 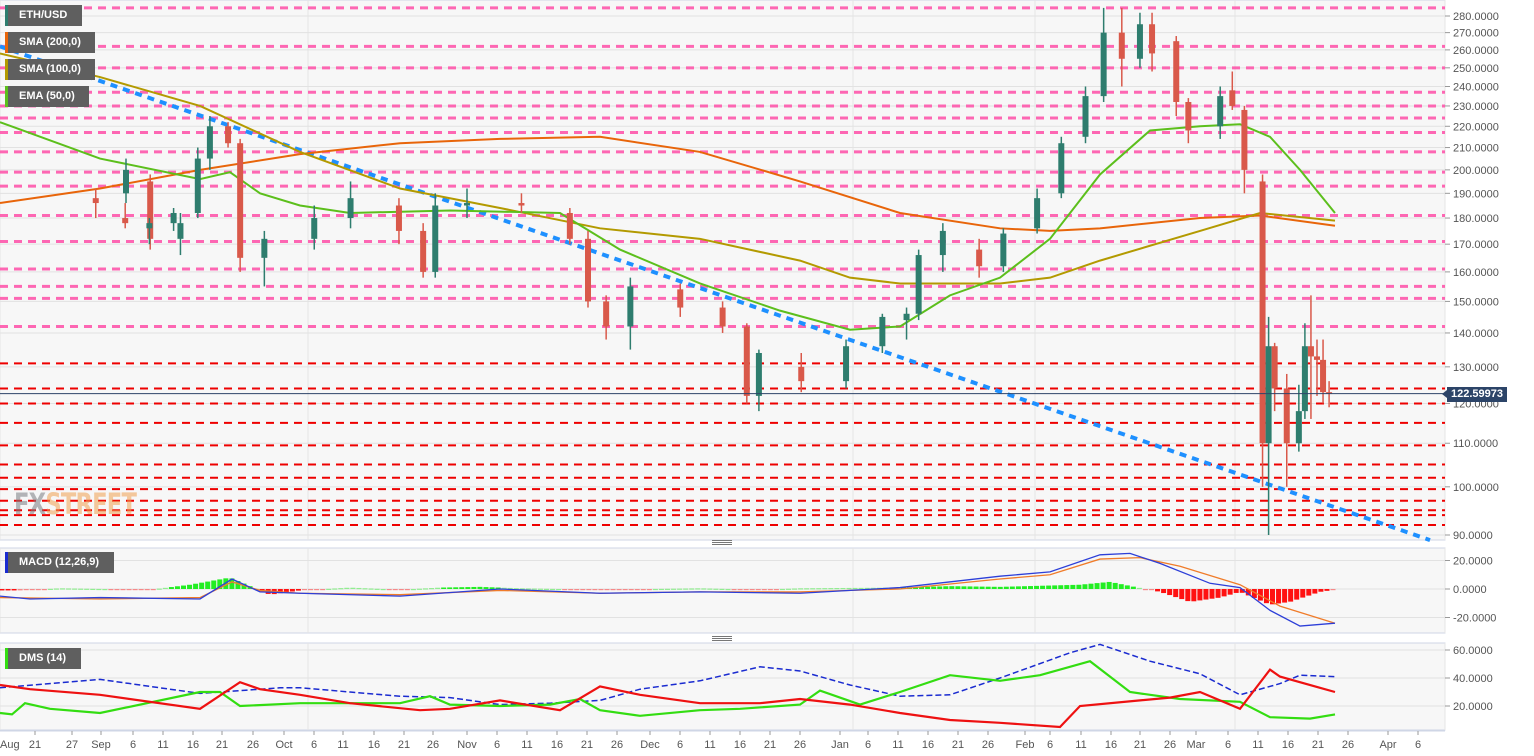 I want to click on legend-sma200: SMA (200,0), so click(x=50, y=42).